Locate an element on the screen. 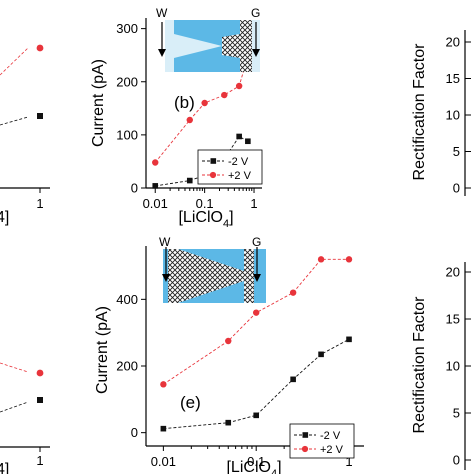 The image size is (474, 474). left-top-red-marker is located at coordinates (40, 48).